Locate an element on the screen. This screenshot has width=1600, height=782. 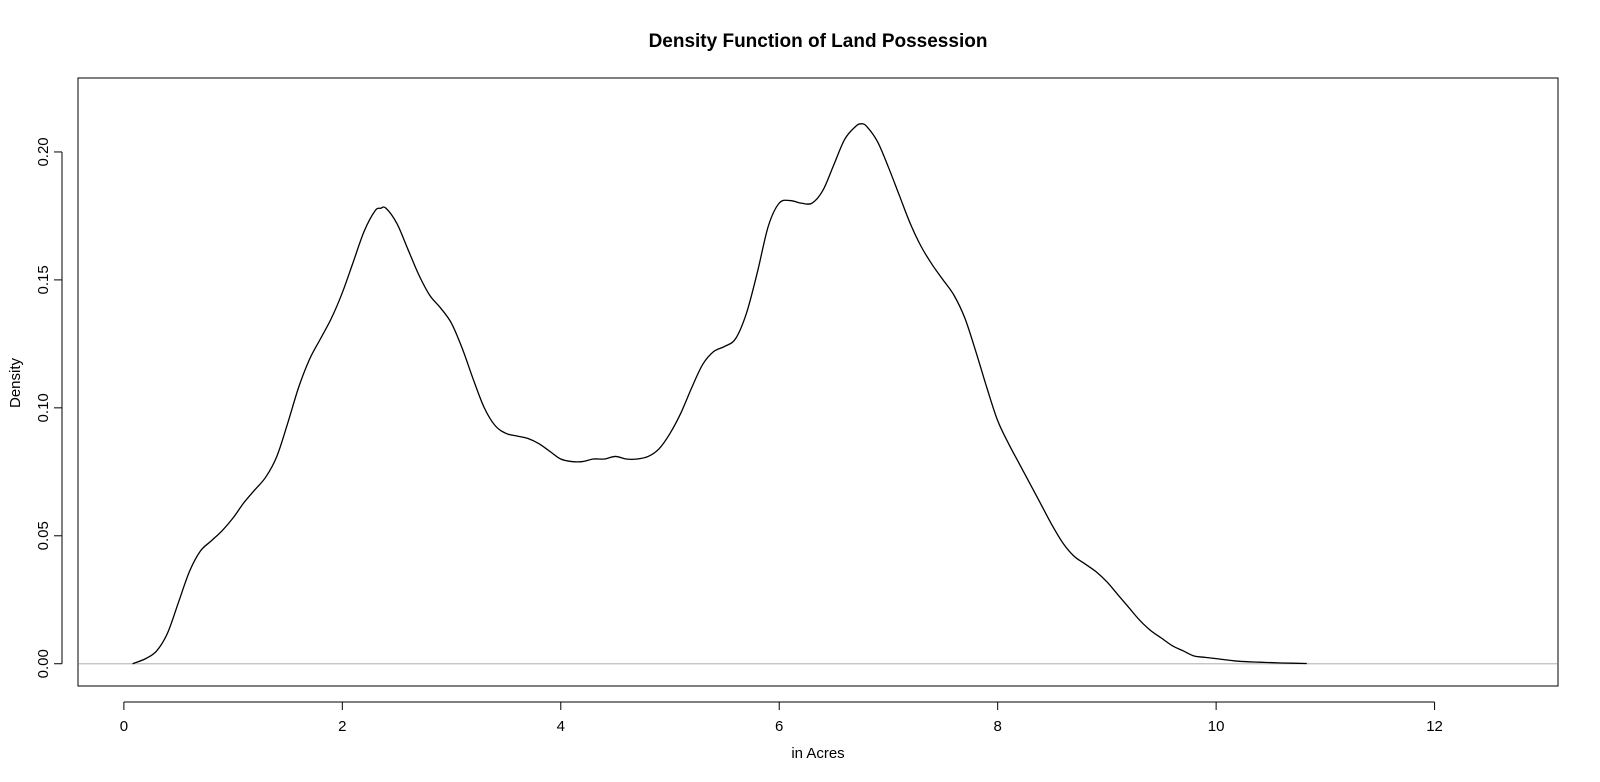
y-tick-label: 0.15 is located at coordinates (43, 279).